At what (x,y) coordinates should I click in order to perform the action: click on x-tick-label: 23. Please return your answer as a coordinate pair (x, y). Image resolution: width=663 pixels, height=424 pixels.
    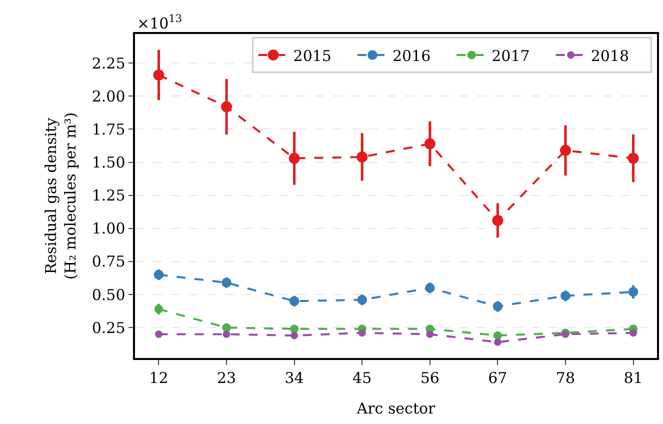
    Looking at the image, I should click on (226, 377).